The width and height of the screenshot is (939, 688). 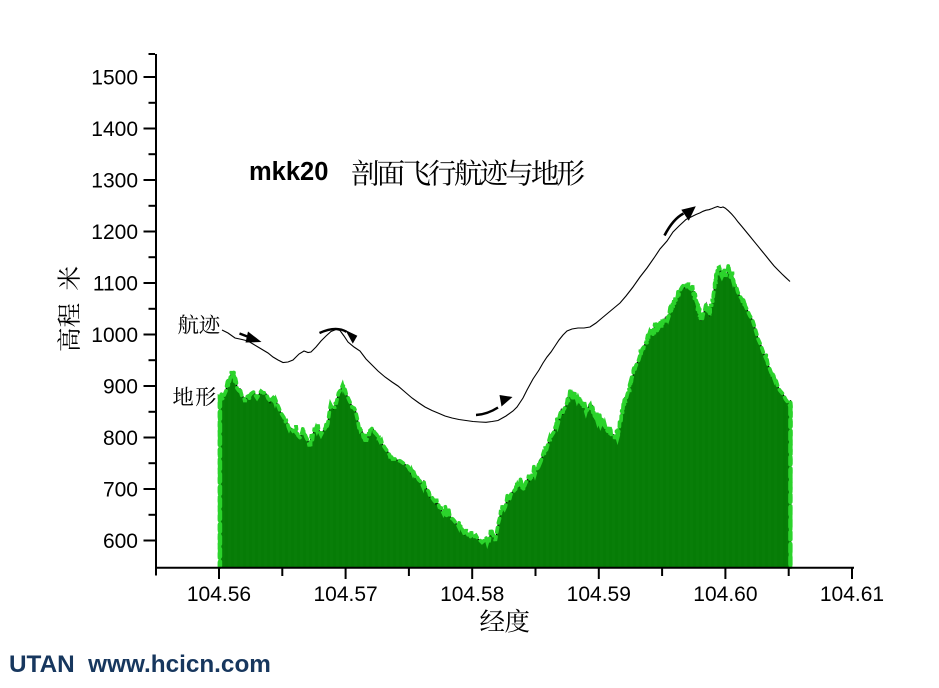 What do you see at coordinates (725, 594) in the screenshot?
I see `svg-text: 104.60` at bounding box center [725, 594].